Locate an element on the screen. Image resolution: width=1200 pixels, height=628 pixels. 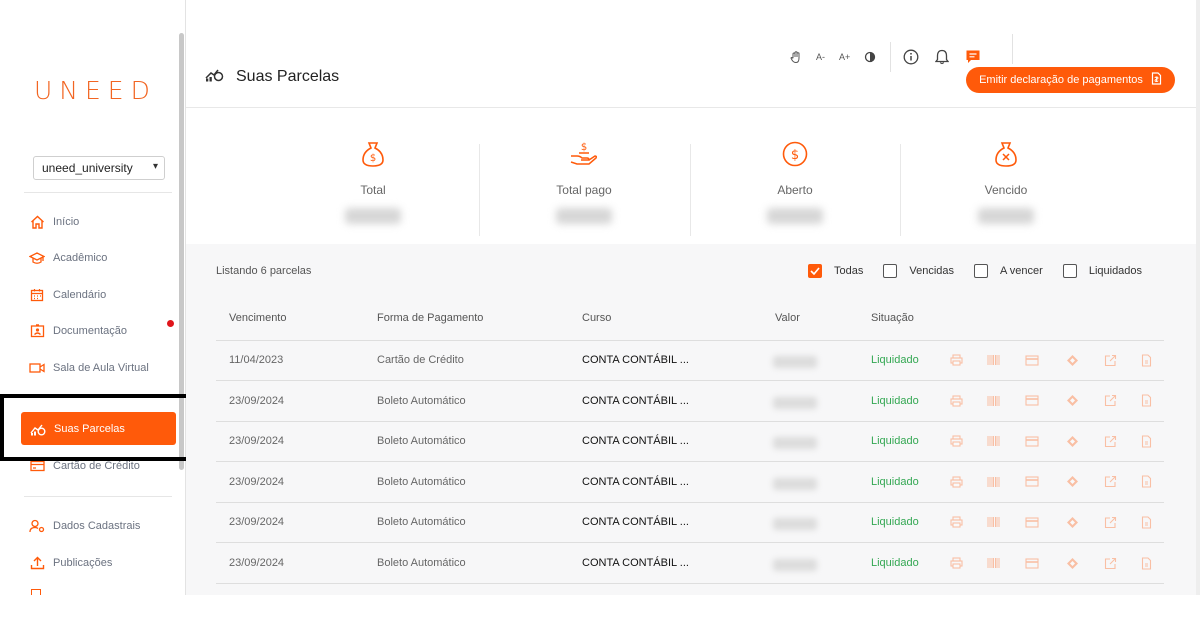
sidebar-item-sala-aula-virtual: Sala de Aula Virtual is located at coordinates (88, 368).